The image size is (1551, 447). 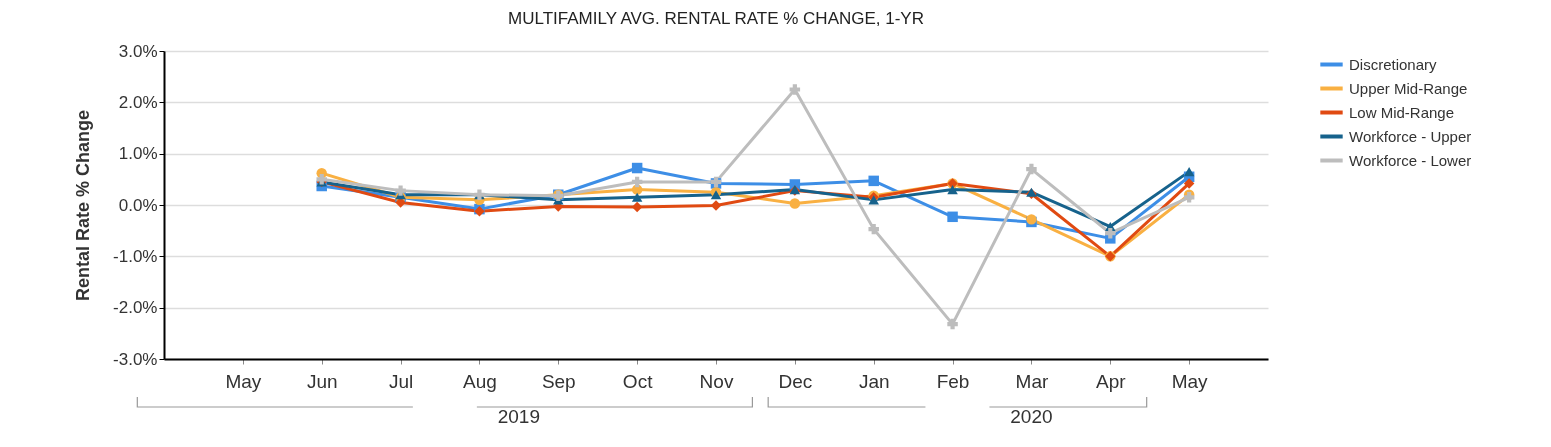 I want to click on x-tick-label: Apr, so click(x=1111, y=381).